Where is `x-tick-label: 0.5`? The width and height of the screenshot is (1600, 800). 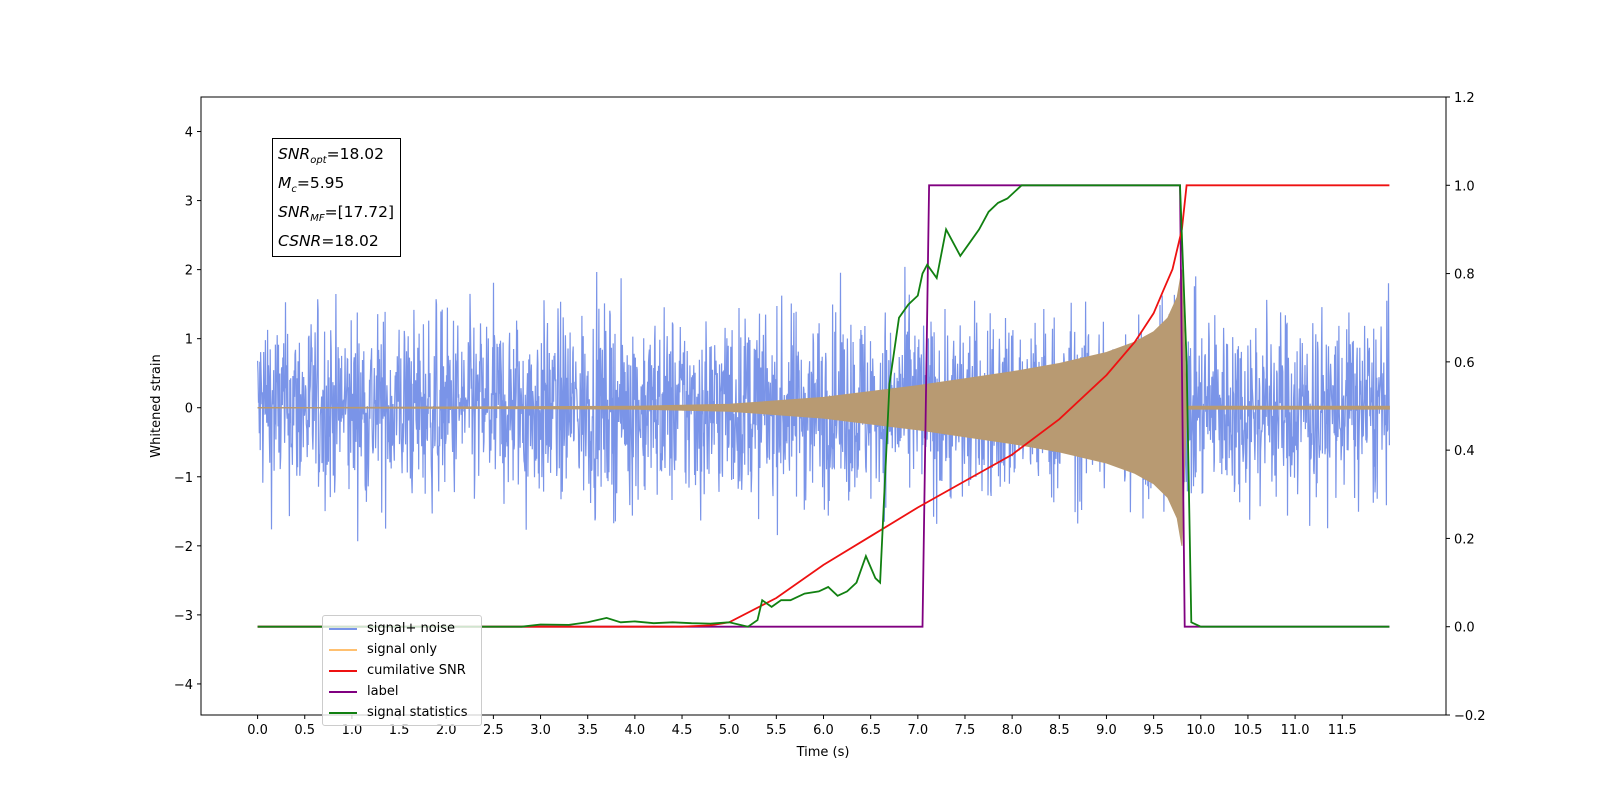 x-tick-label: 0.5 is located at coordinates (304, 730).